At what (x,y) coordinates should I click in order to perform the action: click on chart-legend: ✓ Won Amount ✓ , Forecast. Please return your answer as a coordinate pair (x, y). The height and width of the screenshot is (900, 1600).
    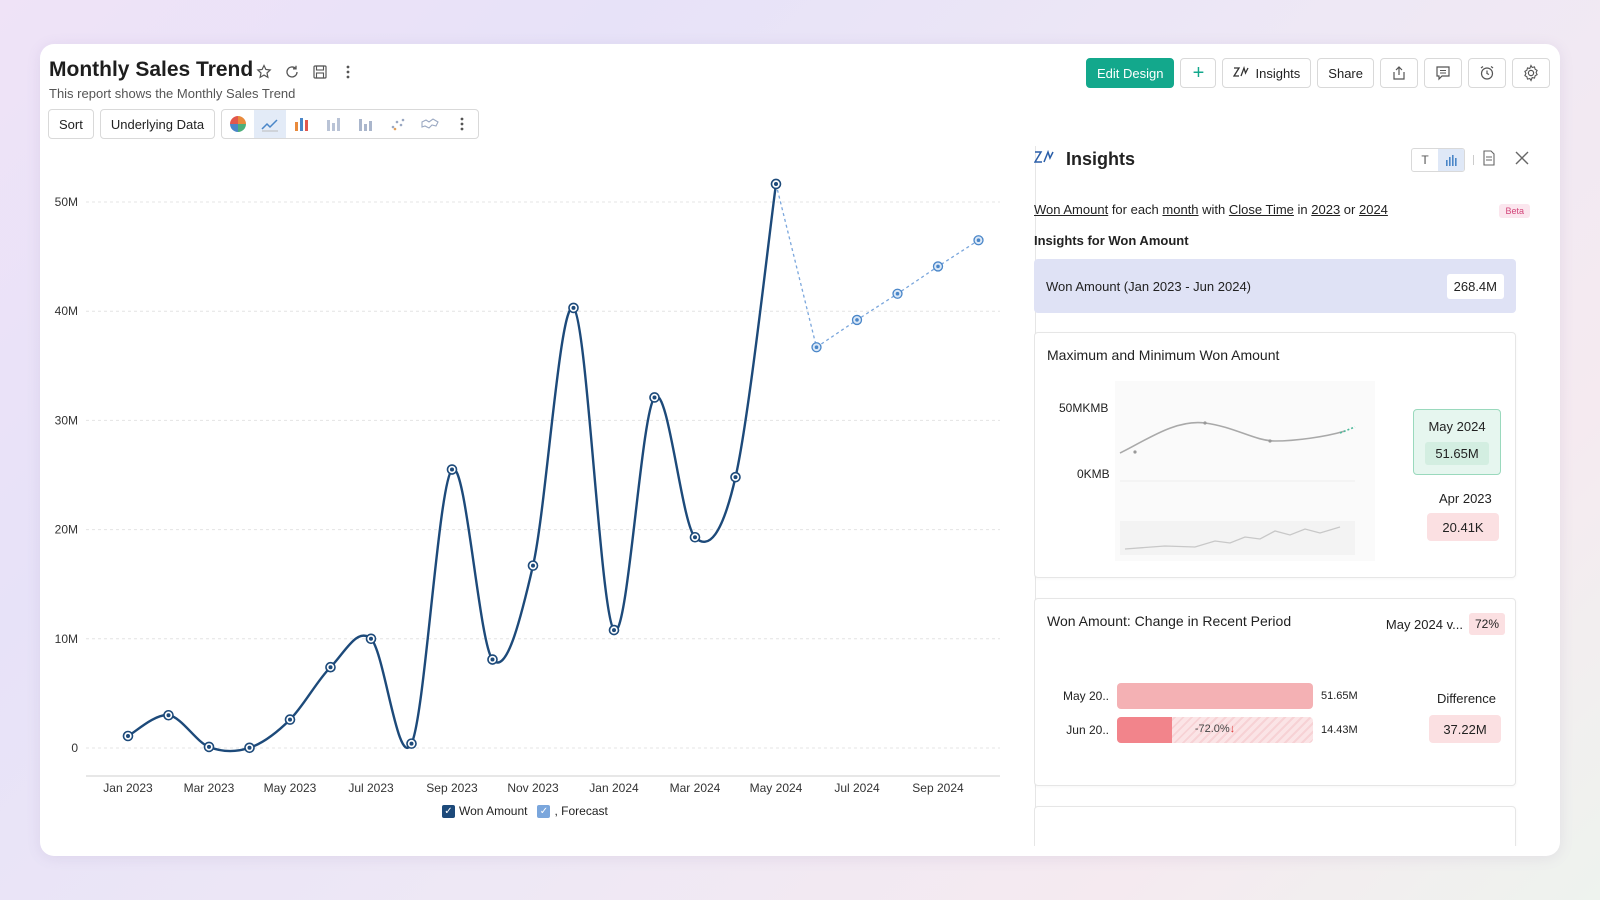
    Looking at the image, I should click on (525, 811).